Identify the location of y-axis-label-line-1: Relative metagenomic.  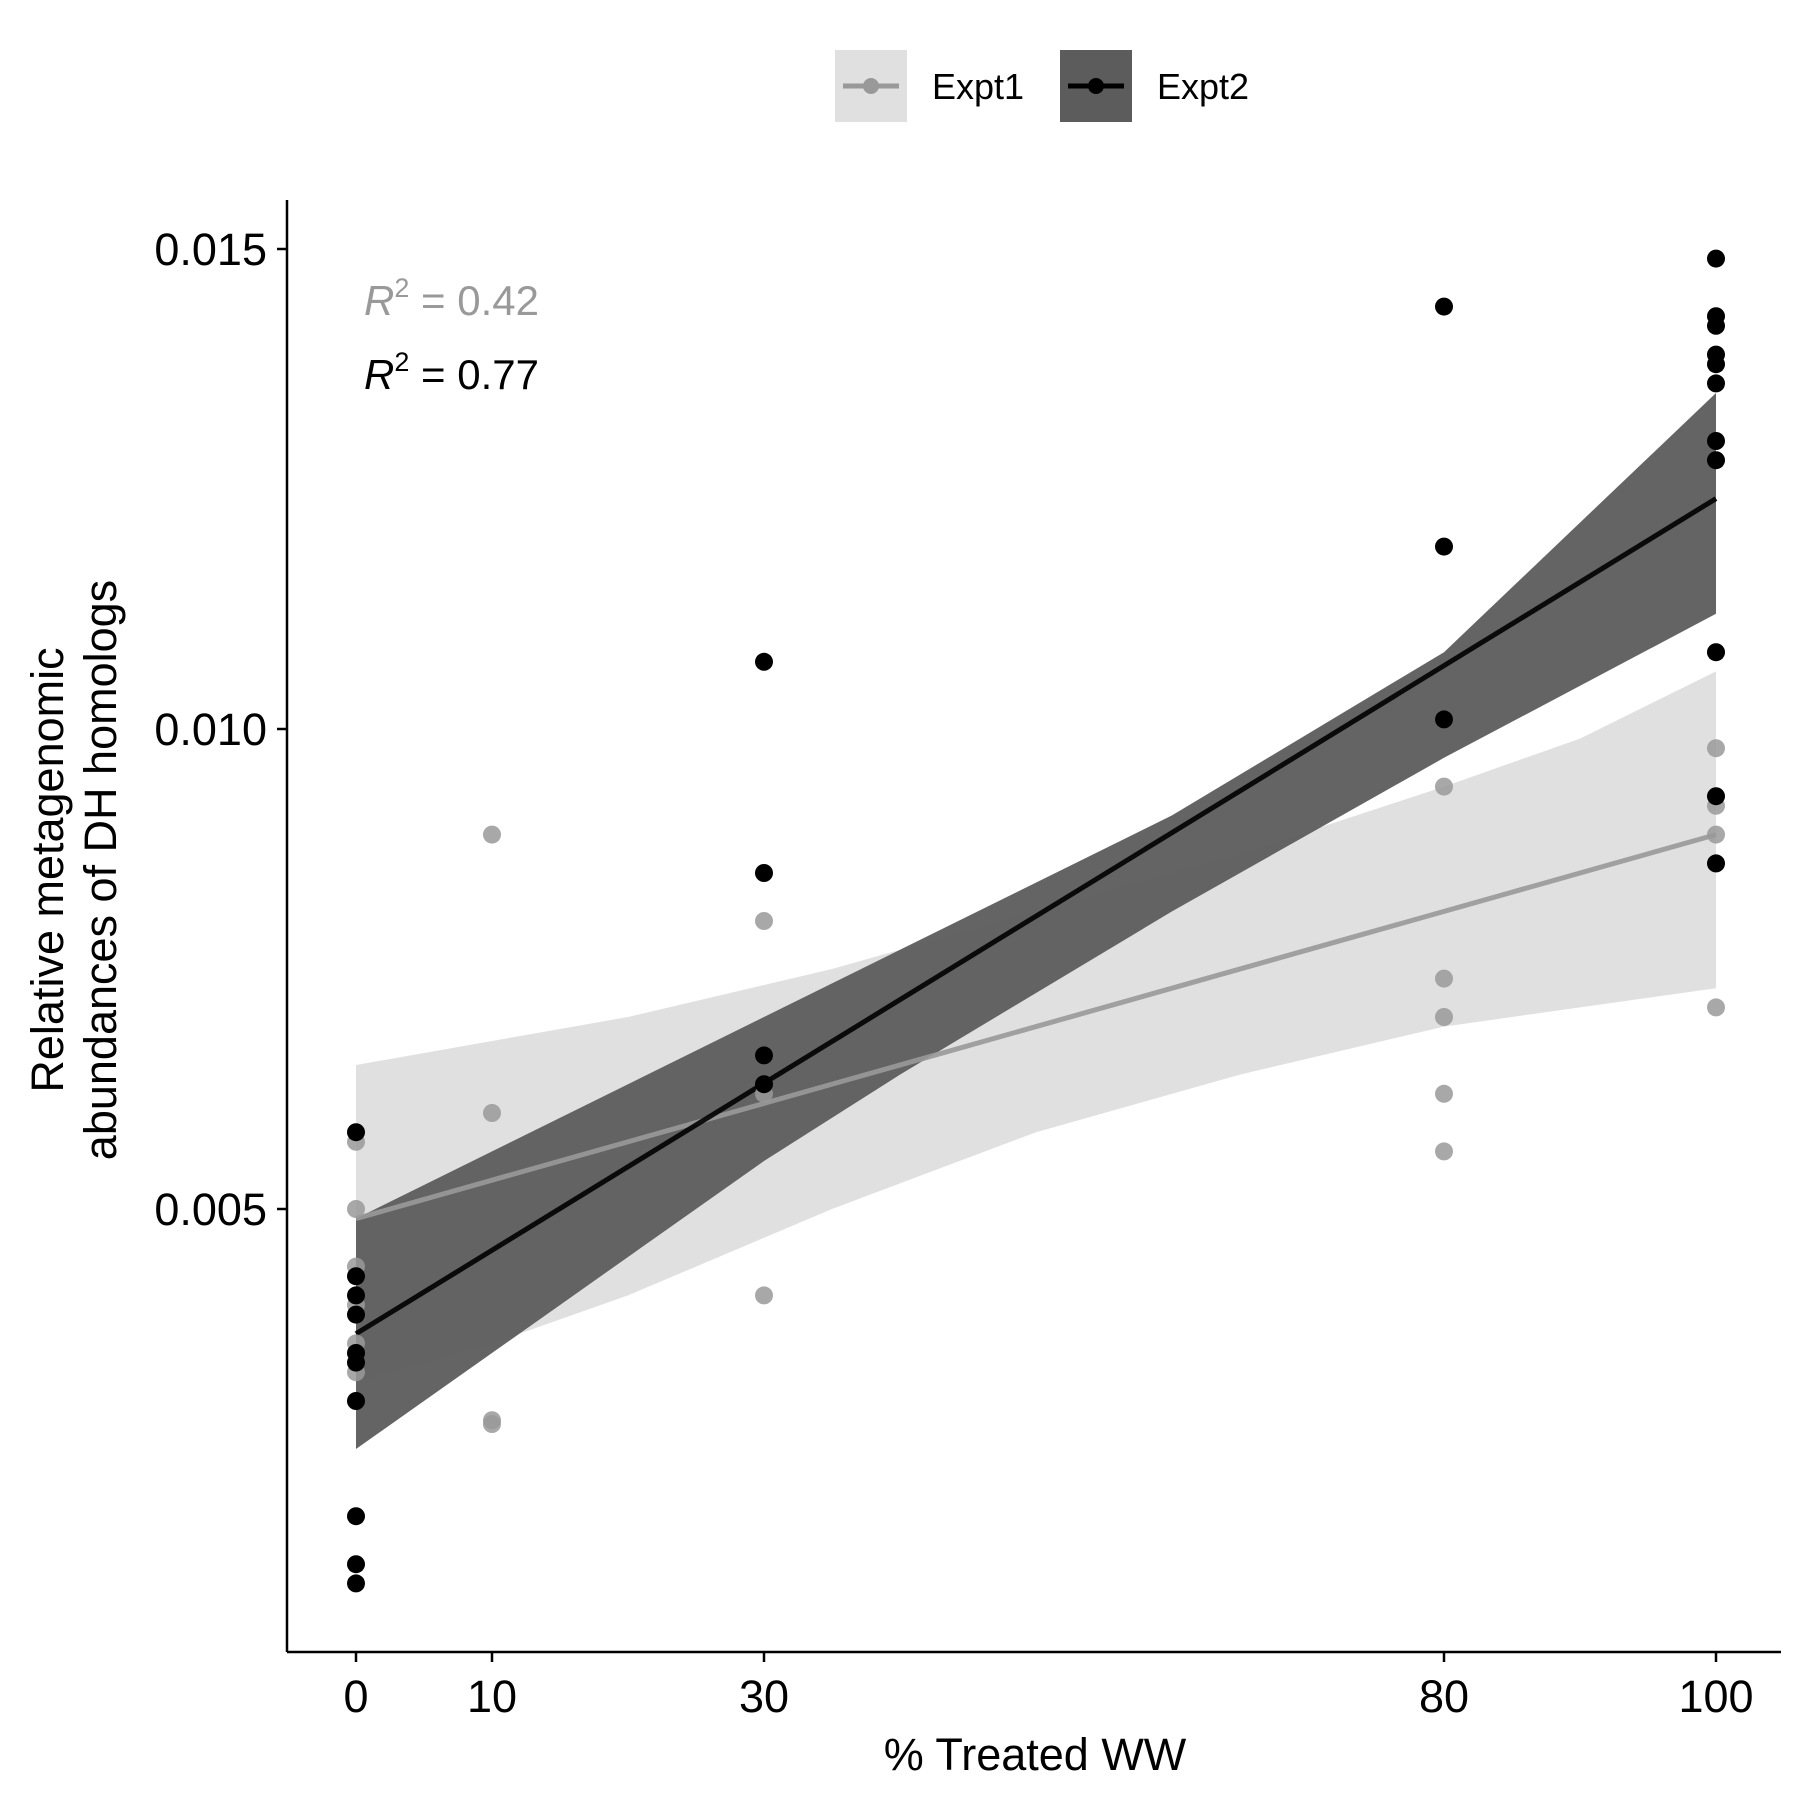
(47, 869).